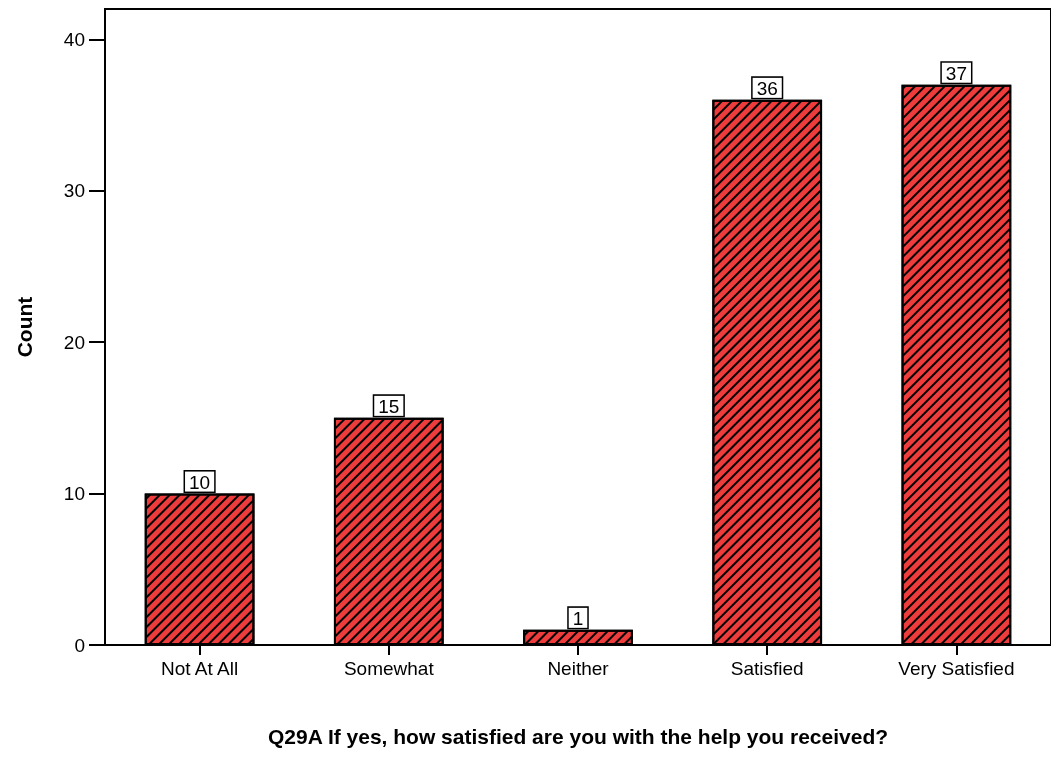 The width and height of the screenshot is (1051, 774). What do you see at coordinates (200, 668) in the screenshot?
I see `x-tick-label: Not At All` at bounding box center [200, 668].